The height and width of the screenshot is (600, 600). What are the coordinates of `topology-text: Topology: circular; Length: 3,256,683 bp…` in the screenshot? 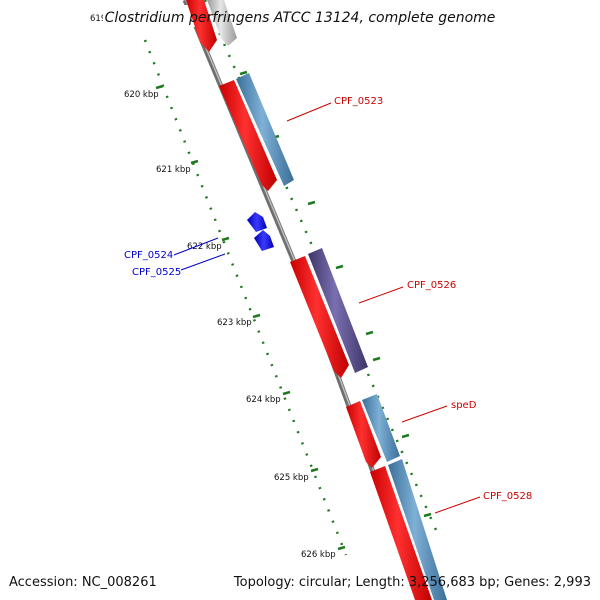 It's located at (412, 582).